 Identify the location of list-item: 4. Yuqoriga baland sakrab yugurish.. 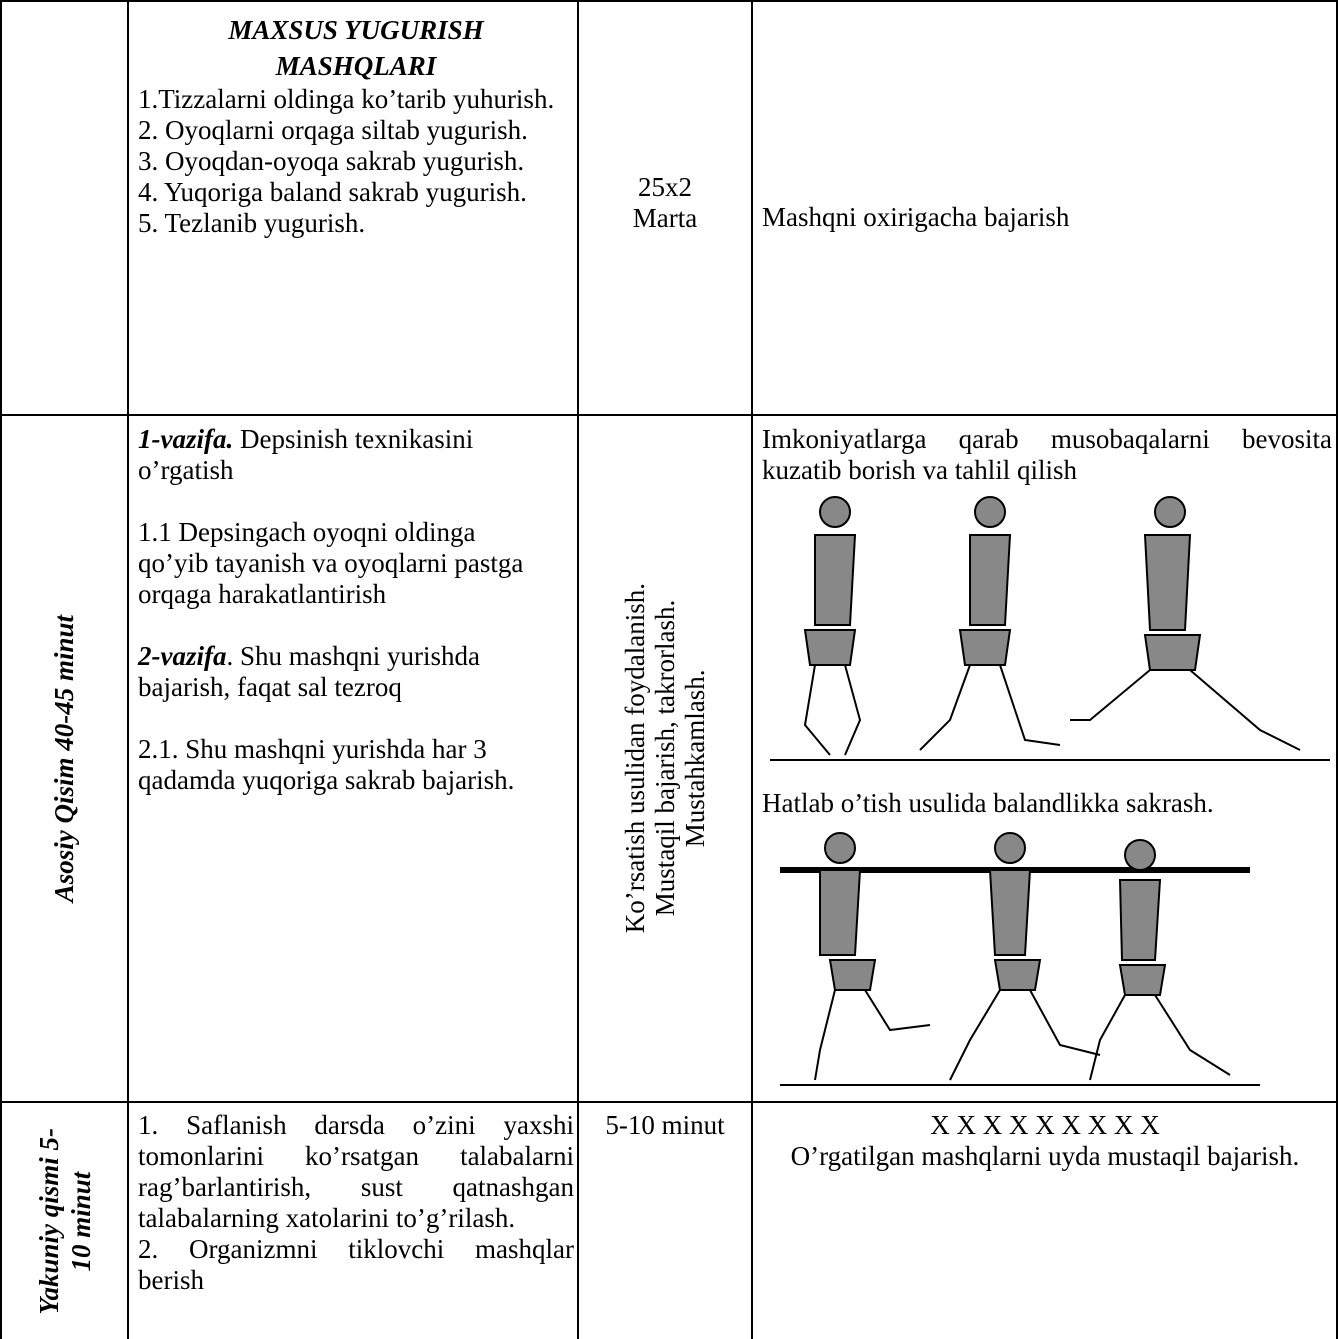
(332, 192).